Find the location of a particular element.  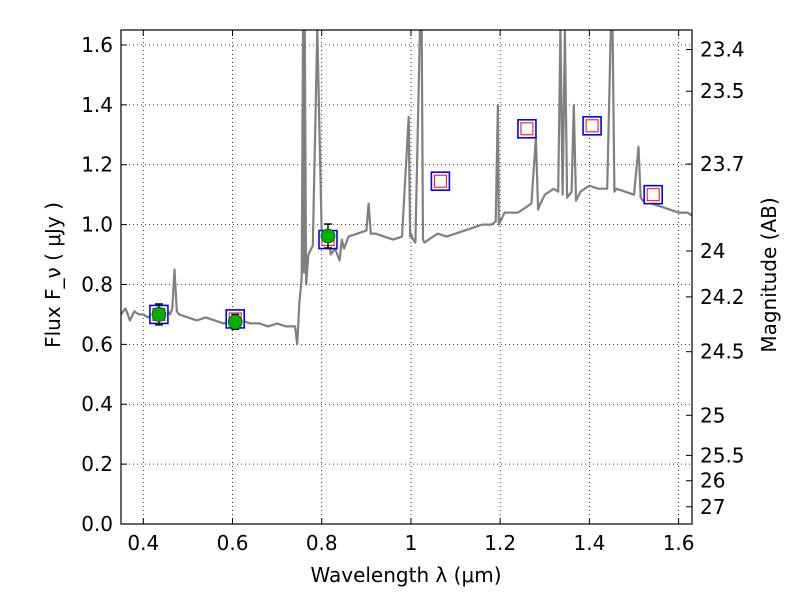

right-tick-label: 24 is located at coordinates (712, 251).